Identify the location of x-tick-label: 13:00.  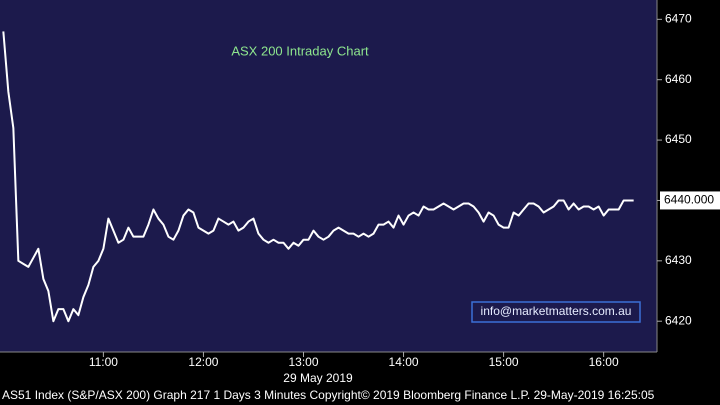
(303, 362).